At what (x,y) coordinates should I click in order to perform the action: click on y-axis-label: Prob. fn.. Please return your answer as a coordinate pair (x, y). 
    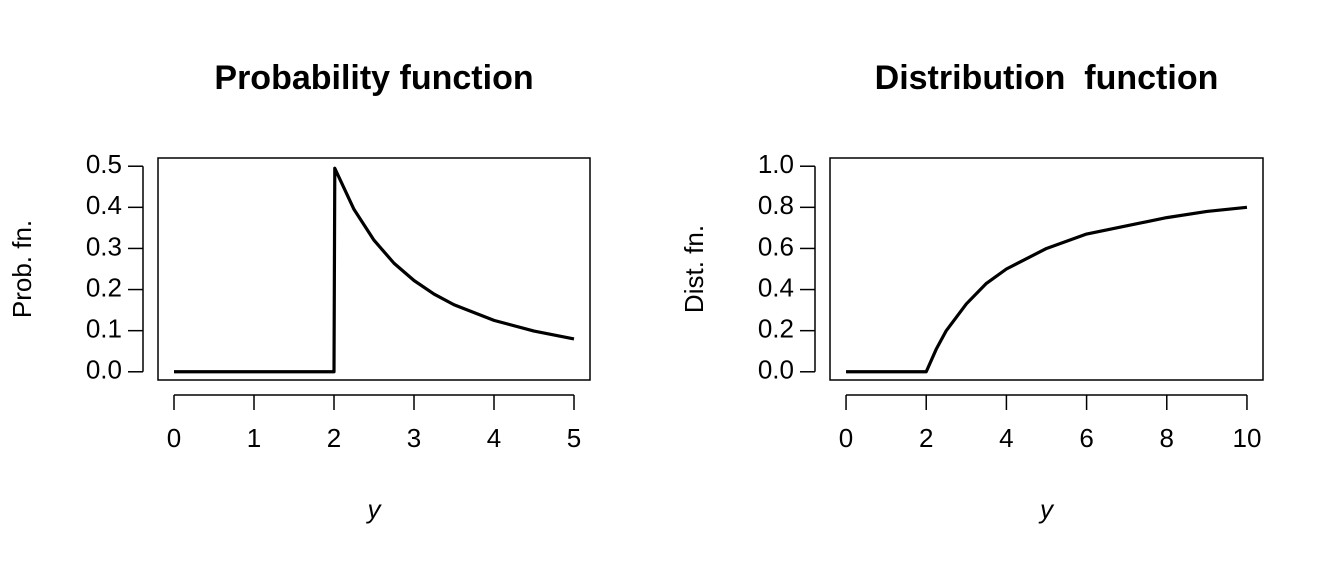
    Looking at the image, I should click on (22, 269).